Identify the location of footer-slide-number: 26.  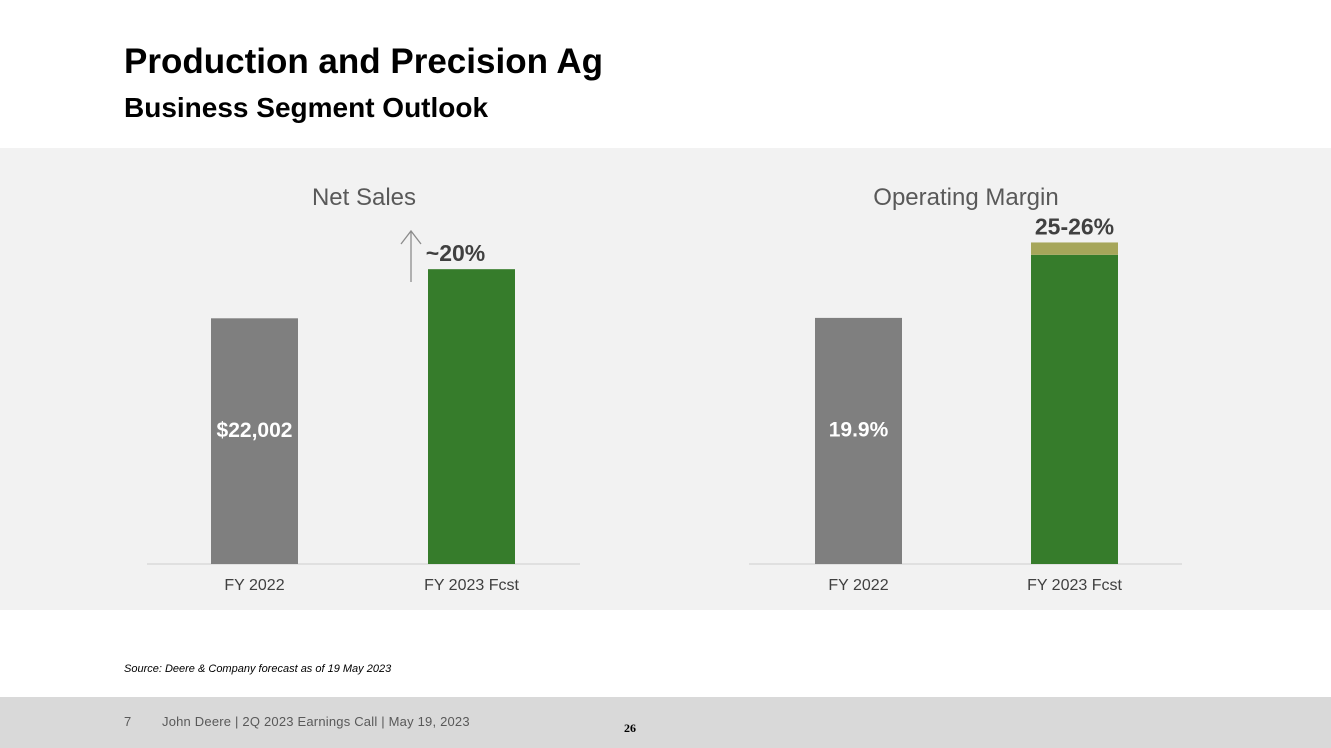
(630, 728).